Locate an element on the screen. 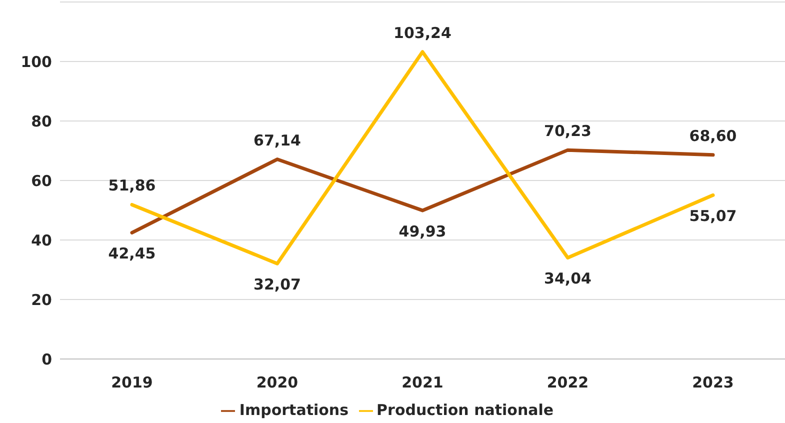  data-label: 68,60 is located at coordinates (713, 135).